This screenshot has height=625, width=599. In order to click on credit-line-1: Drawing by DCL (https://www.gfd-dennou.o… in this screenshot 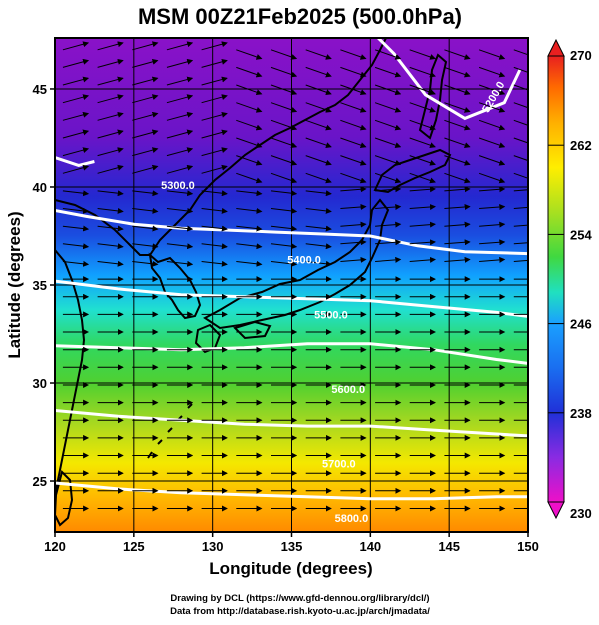, I will do `click(299, 598)`.